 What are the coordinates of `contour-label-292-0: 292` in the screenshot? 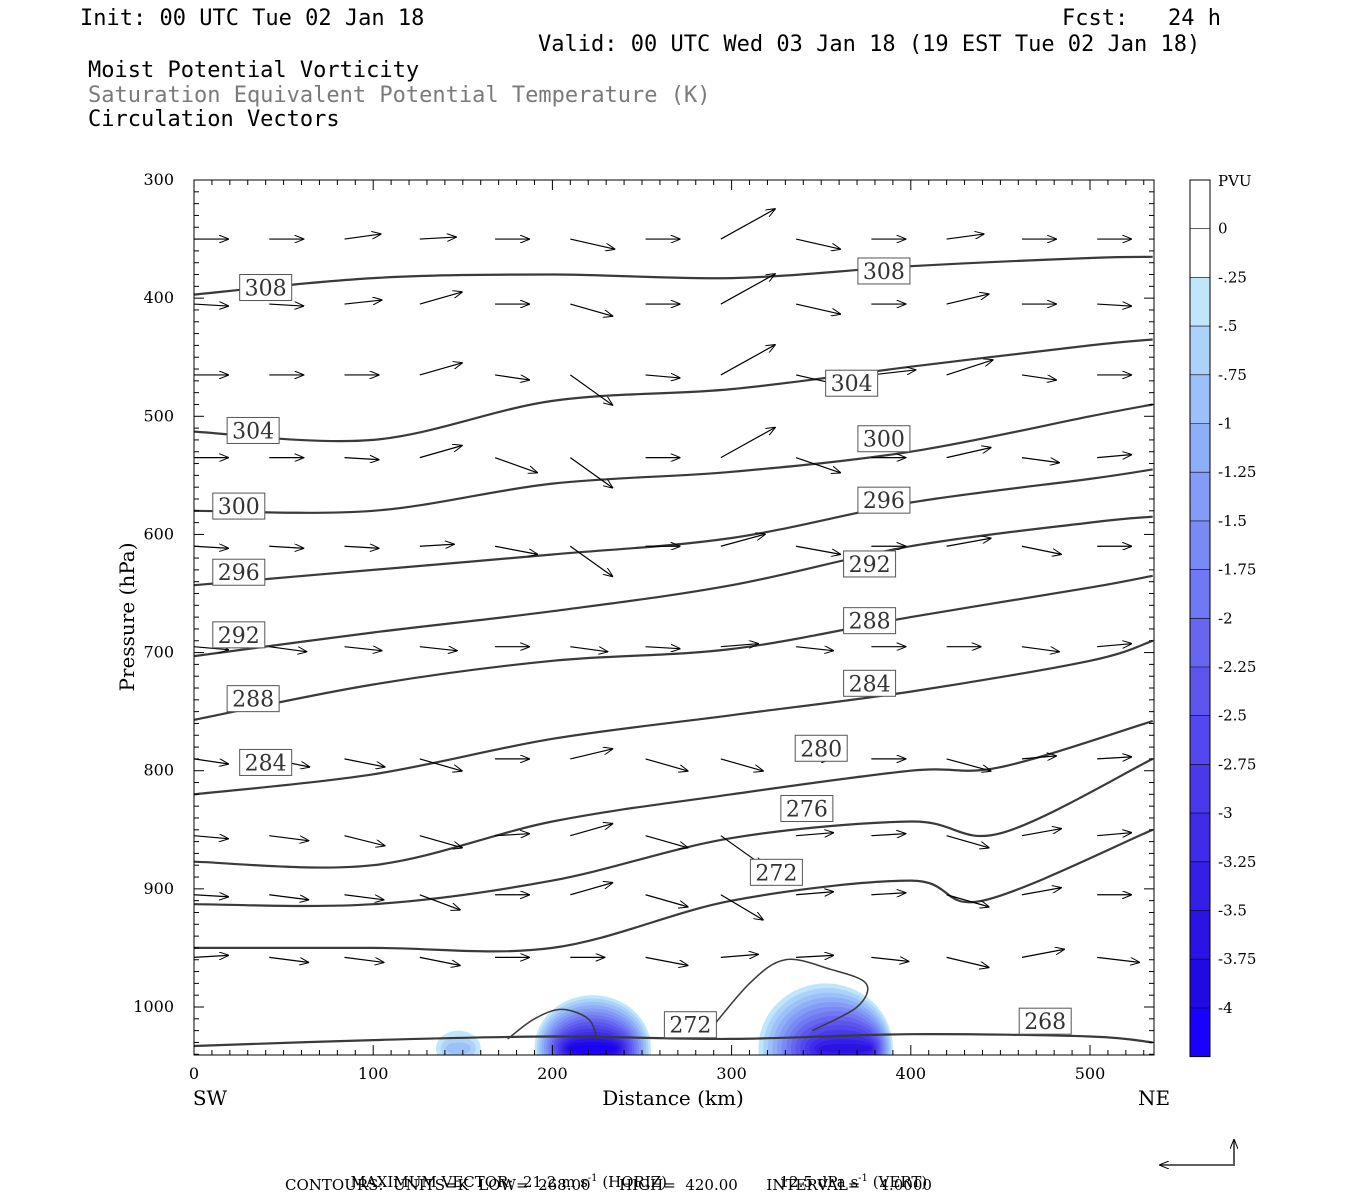 It's located at (239, 636).